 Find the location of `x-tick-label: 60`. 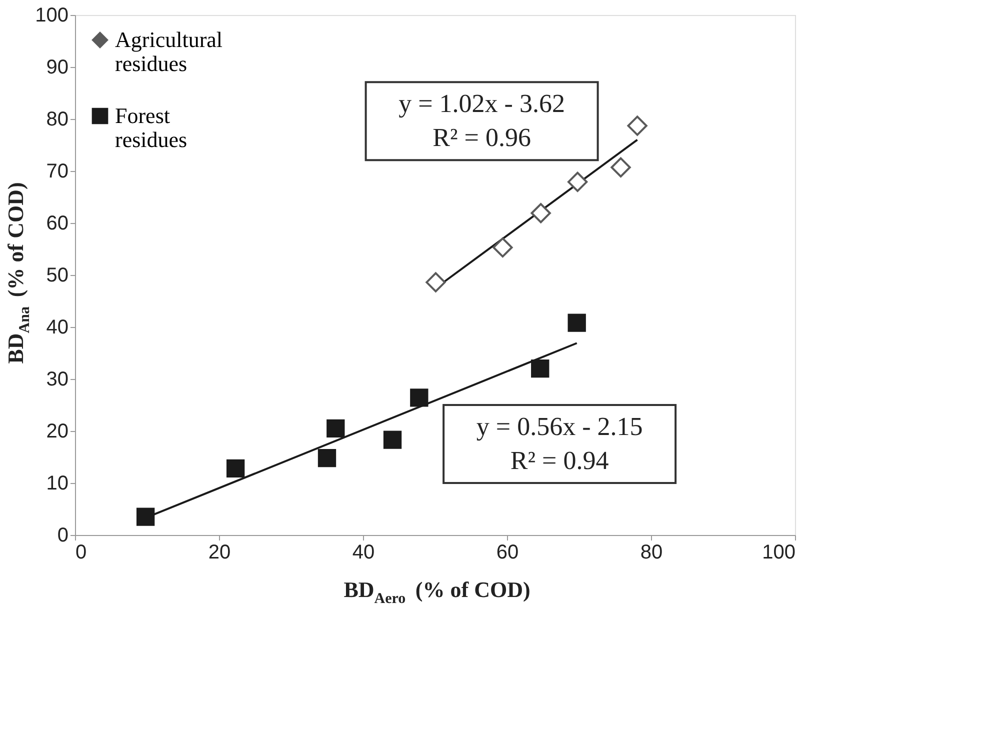

x-tick-label: 60 is located at coordinates (507, 553).